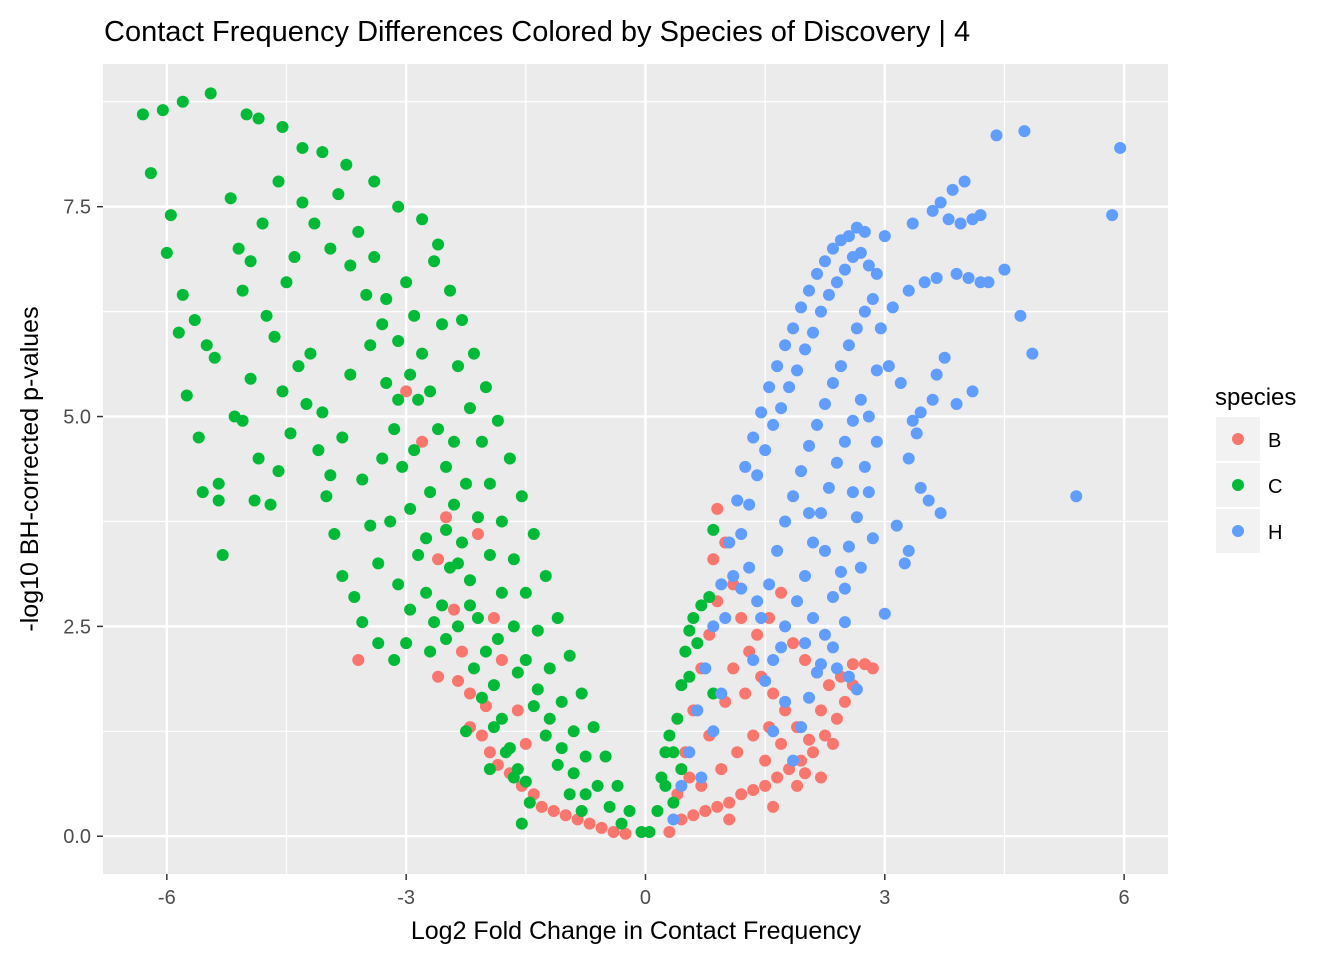  I want to click on x-axis-label: Log2 Fold Change in Contact Frequency, so click(636, 931).